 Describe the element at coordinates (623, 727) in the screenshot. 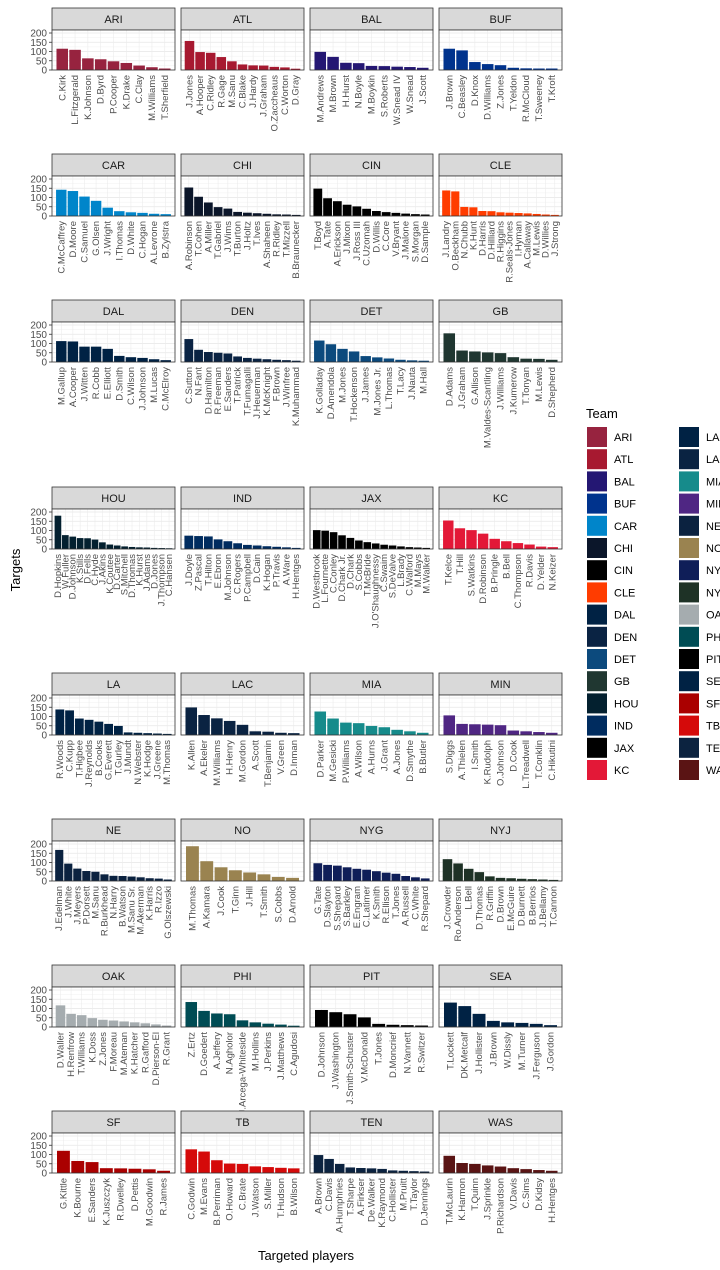

I see `legend-label: IND` at that location.